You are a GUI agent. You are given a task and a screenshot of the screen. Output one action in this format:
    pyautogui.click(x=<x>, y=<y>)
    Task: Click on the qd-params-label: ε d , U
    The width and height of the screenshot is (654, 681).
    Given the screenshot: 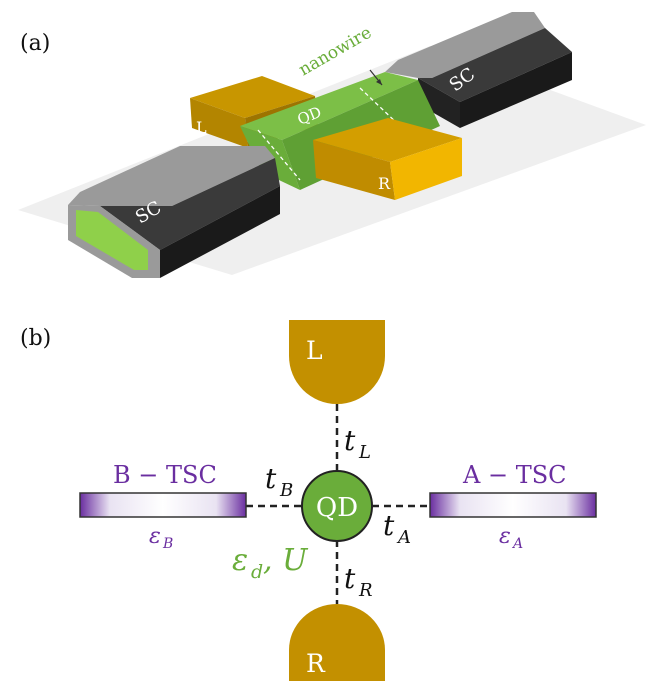 What is the action you would take?
    pyautogui.click(x=270, y=563)
    